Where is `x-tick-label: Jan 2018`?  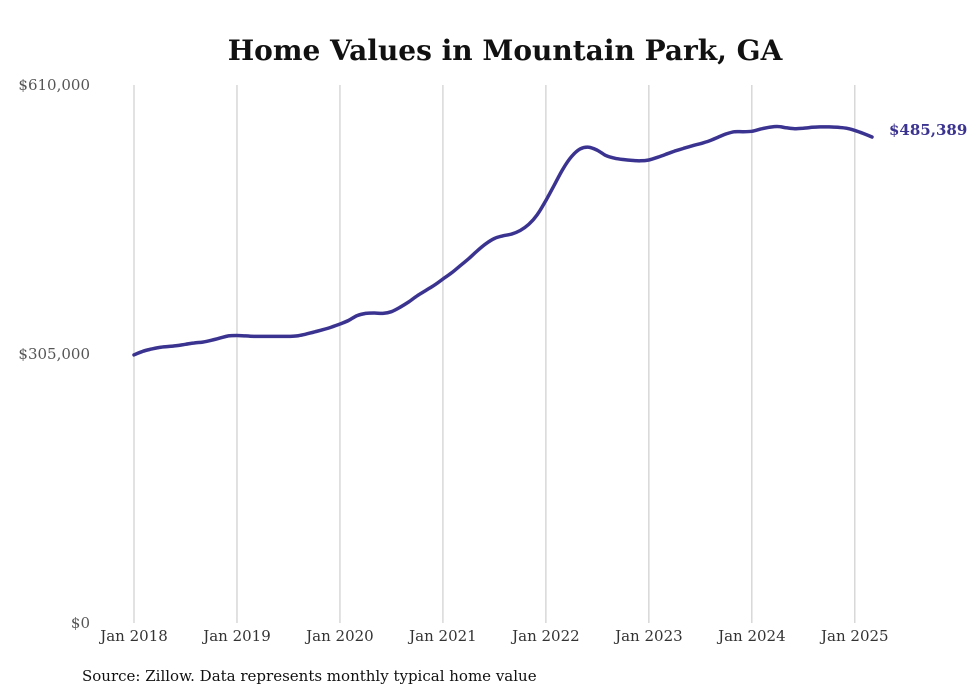
x-tick-label: Jan 2018 is located at coordinates (133, 636).